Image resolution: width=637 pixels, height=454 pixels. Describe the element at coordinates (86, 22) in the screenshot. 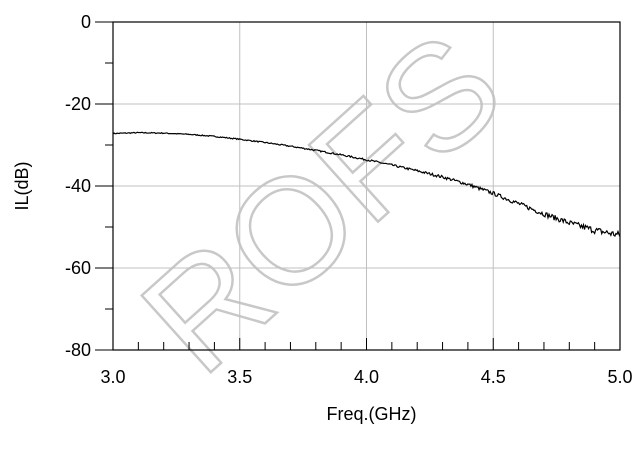

I see `y-tick-label: 0` at that location.